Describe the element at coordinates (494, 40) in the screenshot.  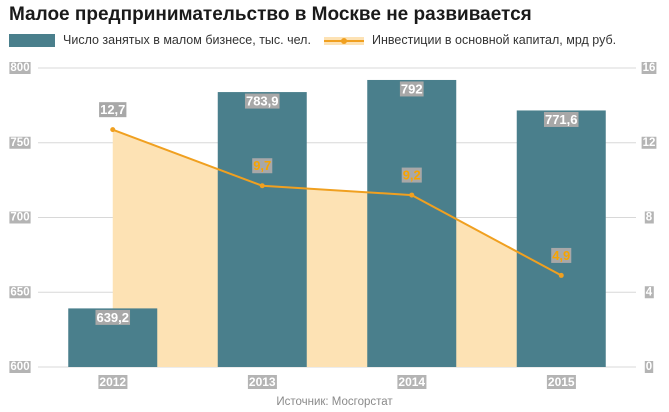
I see `legend-label-line: Инвестиции в основной капитал, мрд руб.` at that location.